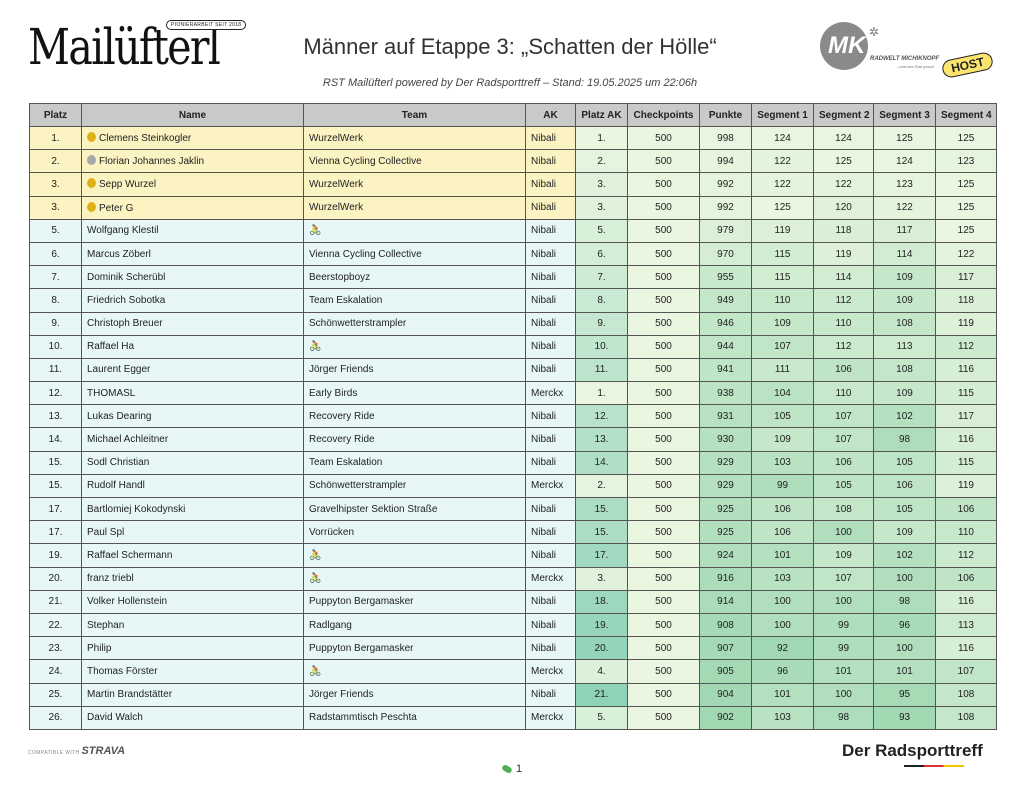 Image resolution: width=1024 pixels, height=791 pixels. What do you see at coordinates (55, 555) in the screenshot?
I see `rank-cell: 19.` at bounding box center [55, 555].